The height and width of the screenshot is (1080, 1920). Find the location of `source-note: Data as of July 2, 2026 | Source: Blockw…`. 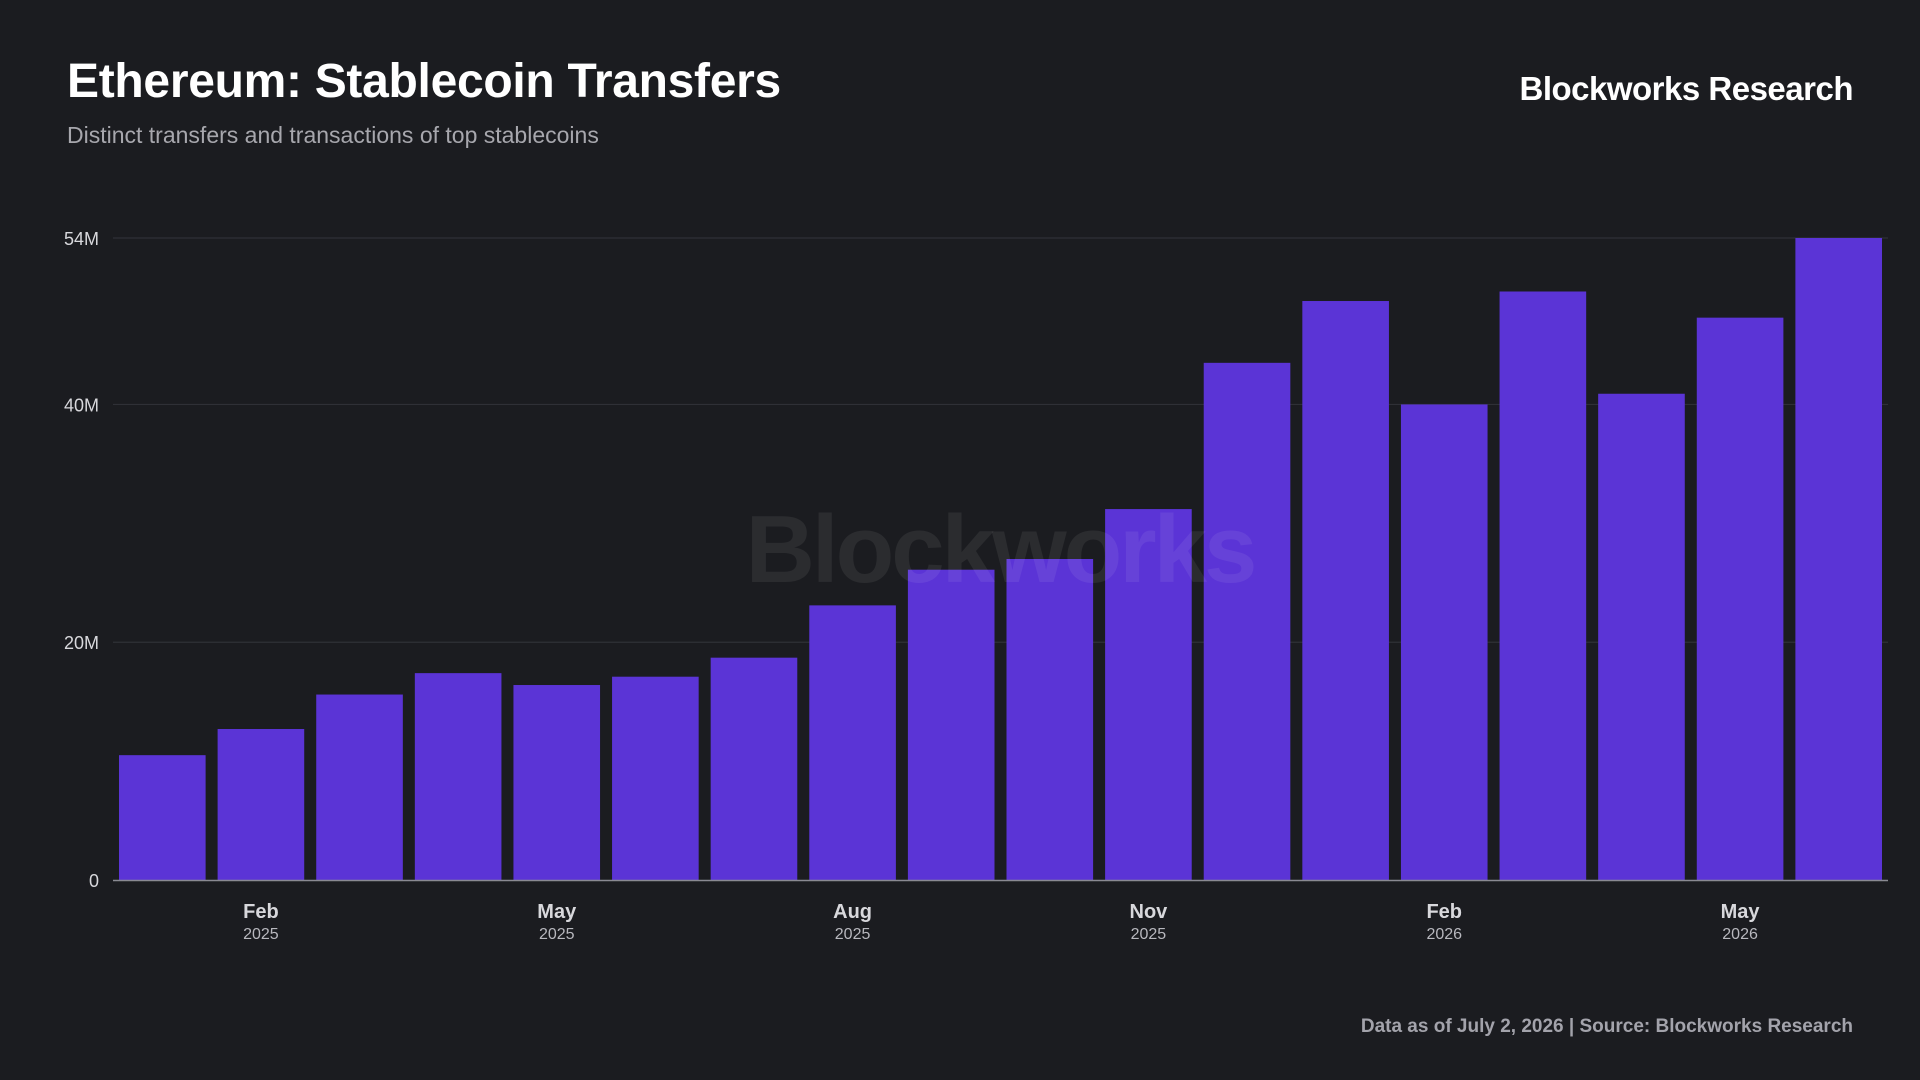

source-note: Data as of July 2, 2026 | Source: Blockw… is located at coordinates (1606, 1026).